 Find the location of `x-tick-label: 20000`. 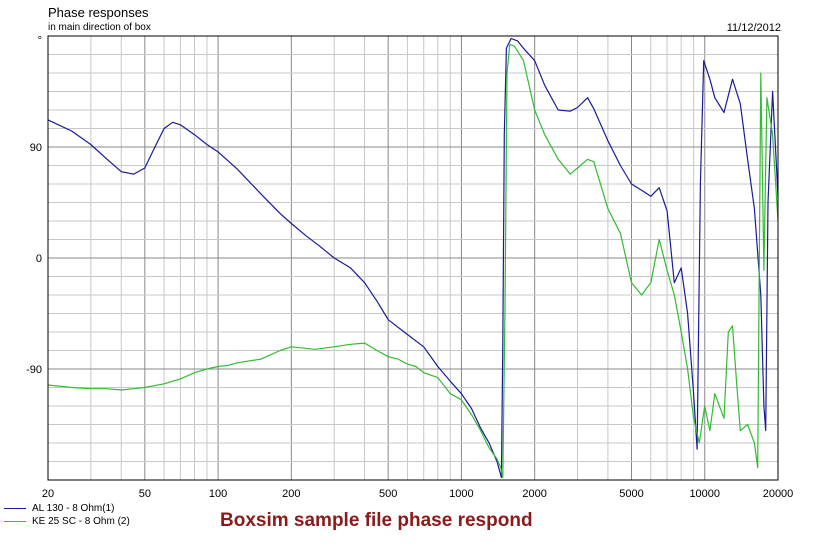

x-tick-label: 20000 is located at coordinates (778, 494).